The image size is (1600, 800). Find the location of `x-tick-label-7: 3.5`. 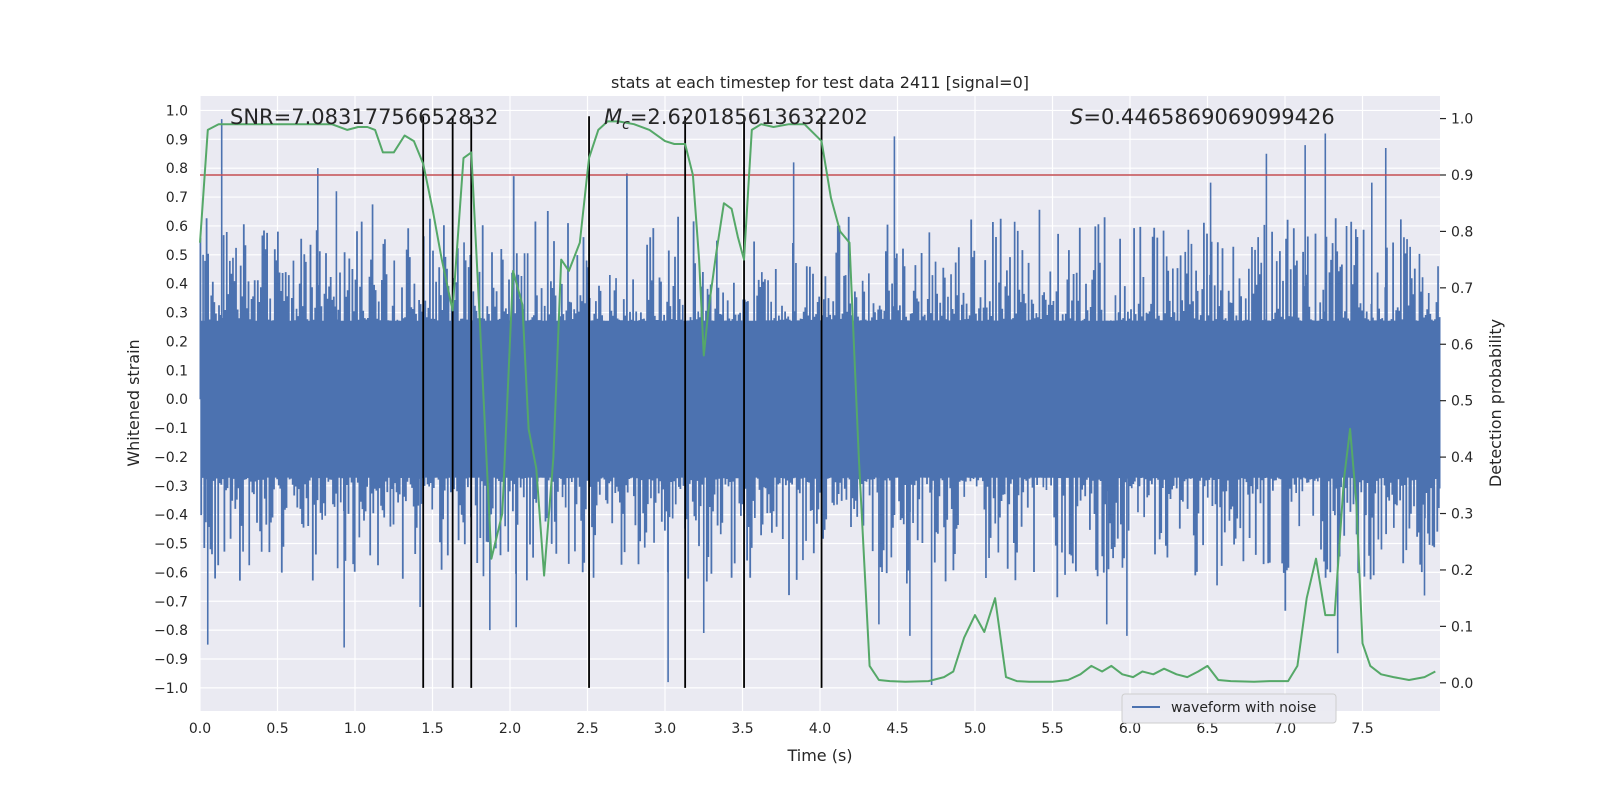

x-tick-label-7: 3.5 is located at coordinates (742, 729).